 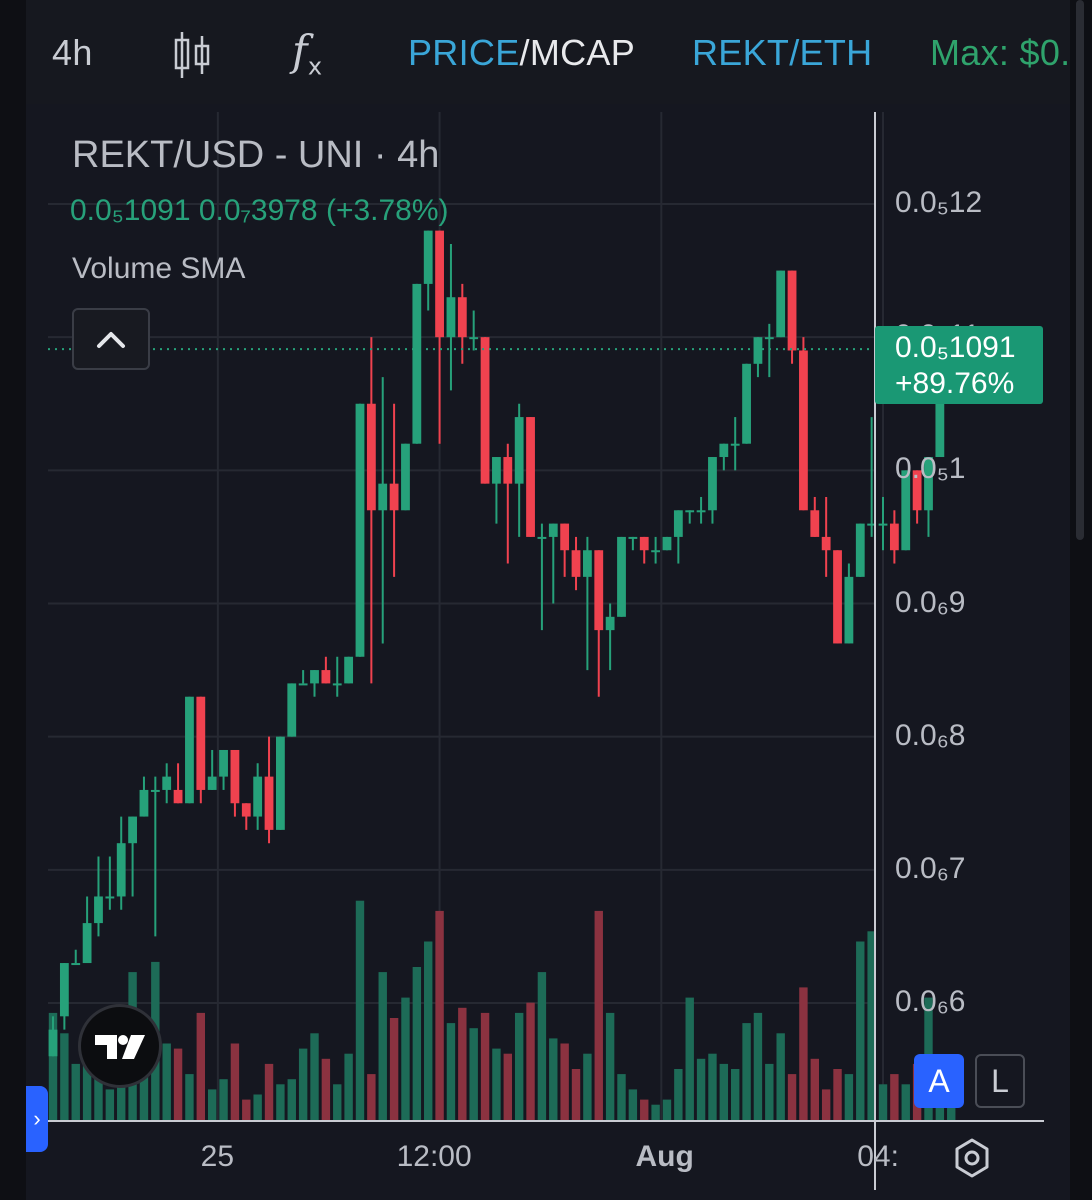 I want to click on chart-legend-title: REKT/USD - UNI · 4h, so click(x=256, y=155).